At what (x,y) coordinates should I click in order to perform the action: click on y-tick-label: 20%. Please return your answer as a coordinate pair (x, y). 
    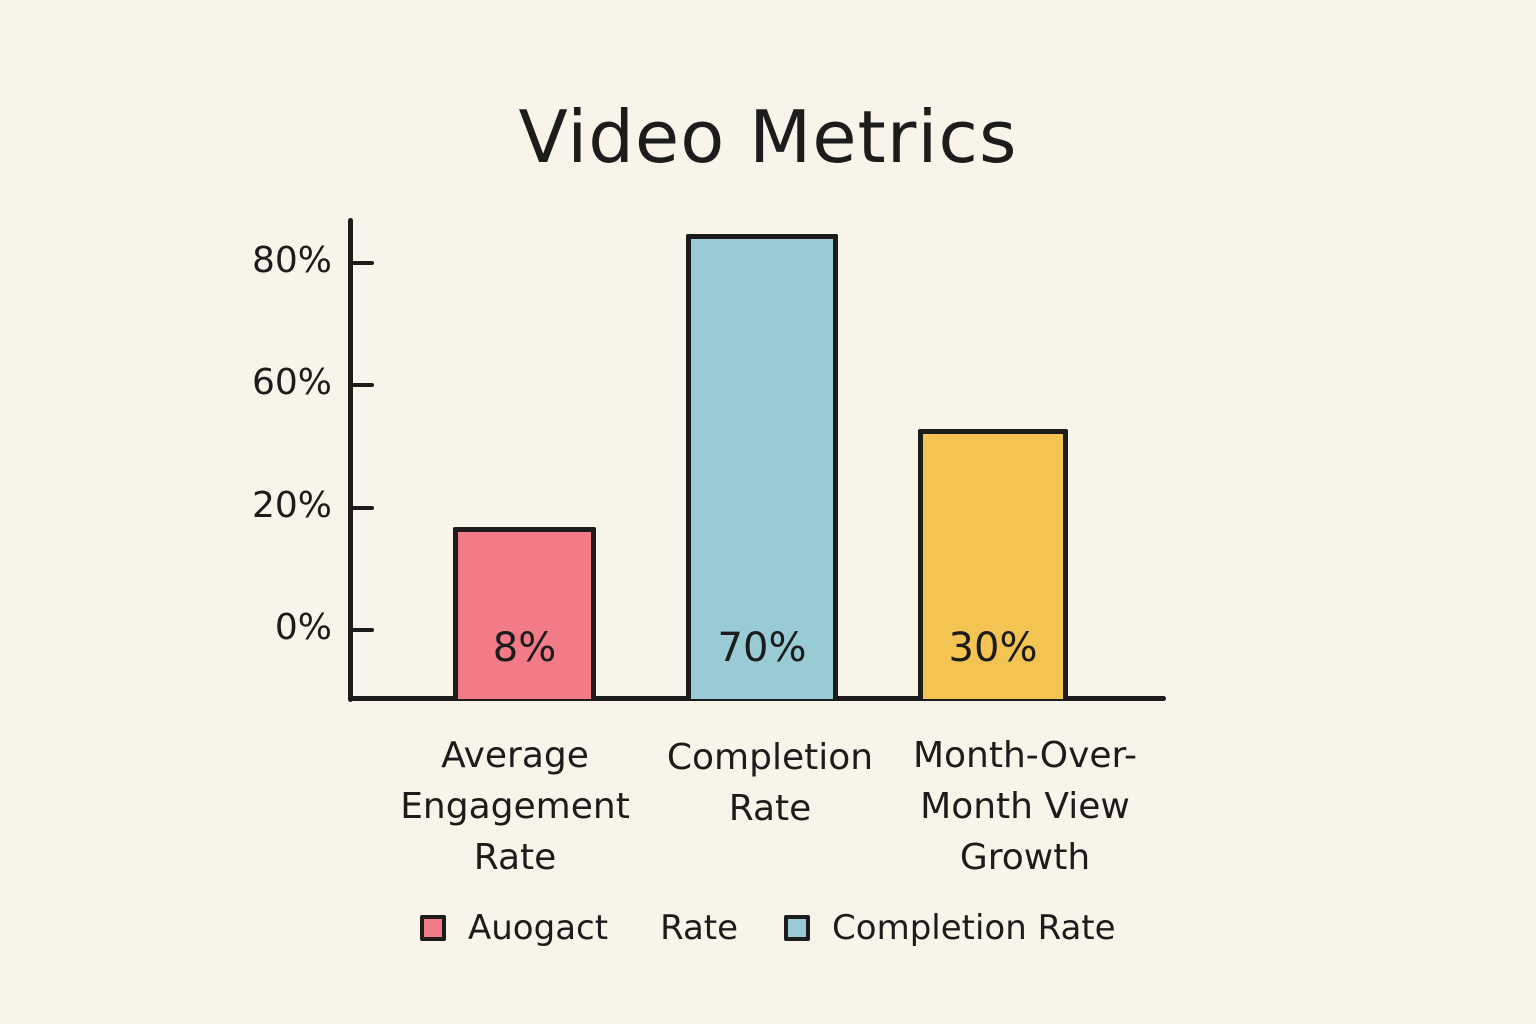
    Looking at the image, I should click on (291, 505).